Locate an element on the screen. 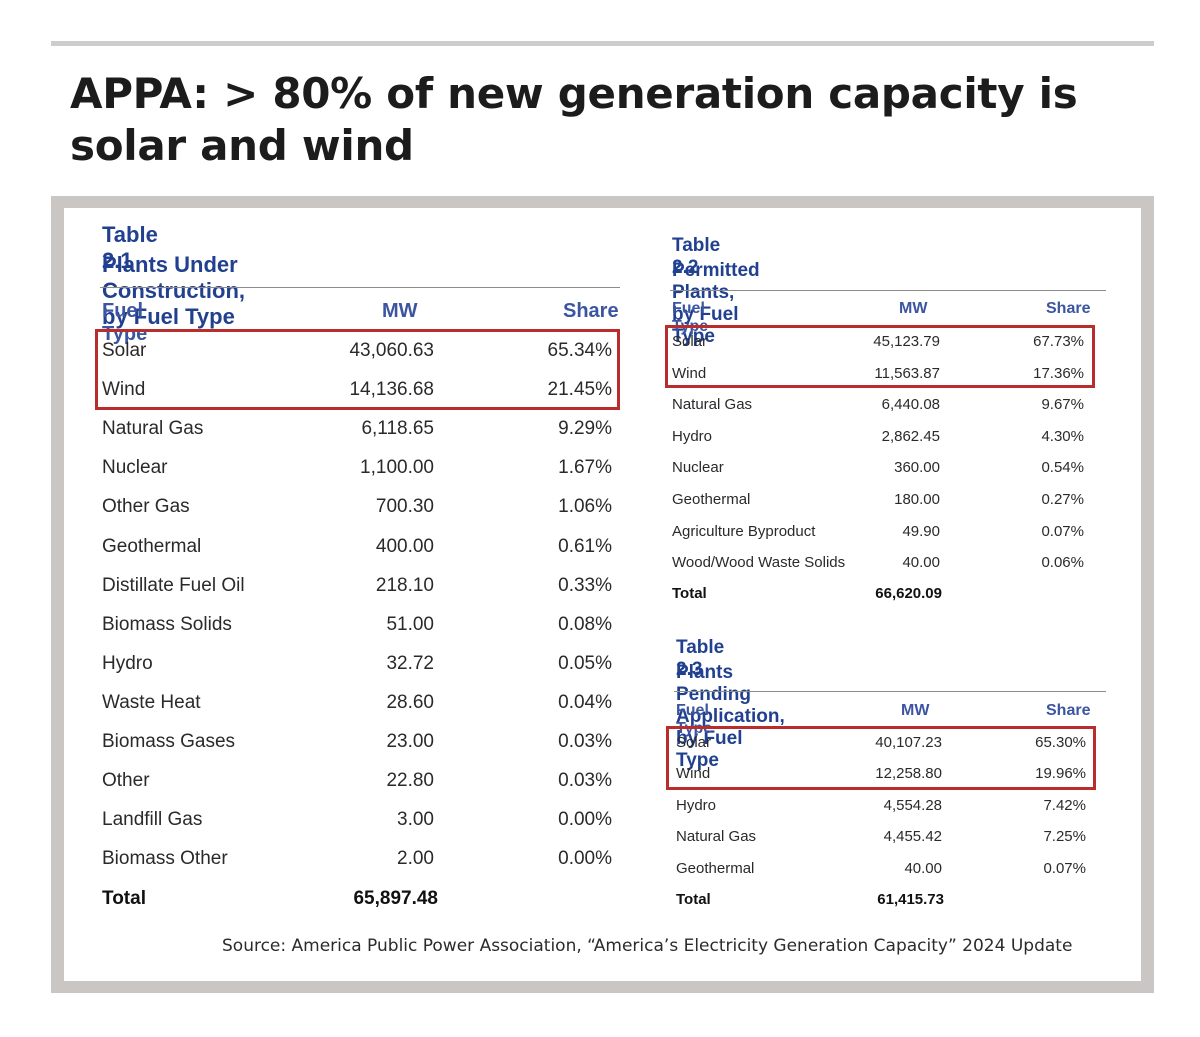  row-mw: 700.30 is located at coordinates (404, 507).